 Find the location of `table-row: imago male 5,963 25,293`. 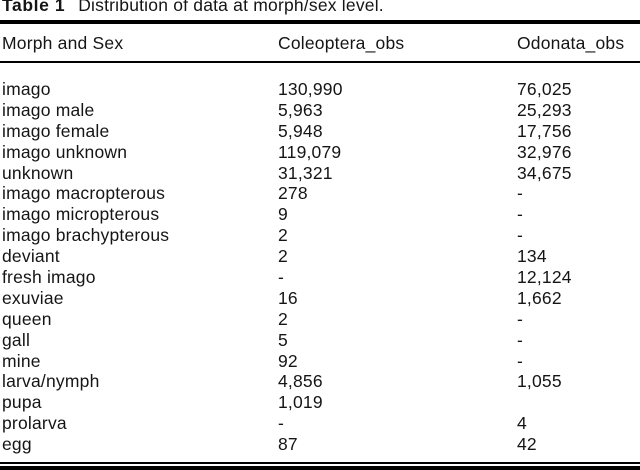

table-row: imago male 5,963 25,293 is located at coordinates (319, 110).